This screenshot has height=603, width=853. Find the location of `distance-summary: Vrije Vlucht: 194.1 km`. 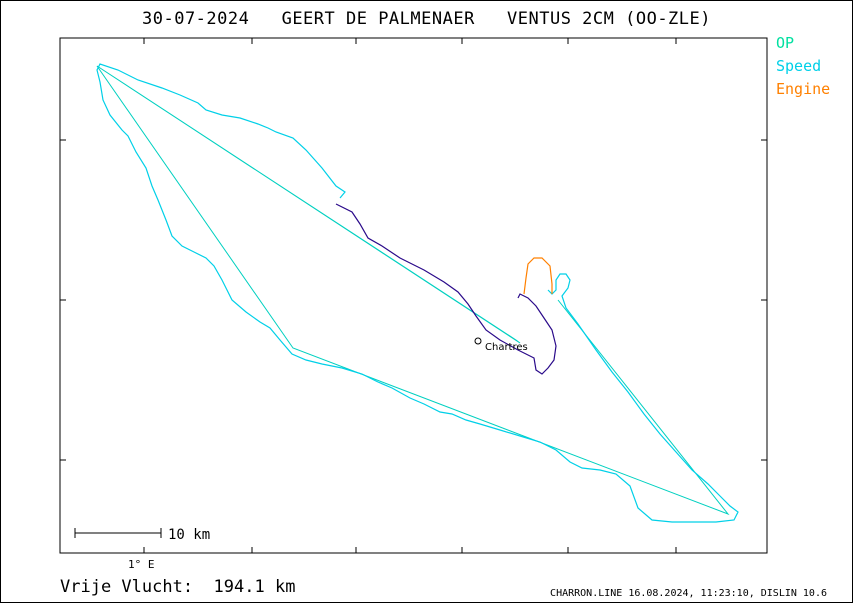

distance-summary: Vrije Vlucht: 194.1 km is located at coordinates (177, 587).